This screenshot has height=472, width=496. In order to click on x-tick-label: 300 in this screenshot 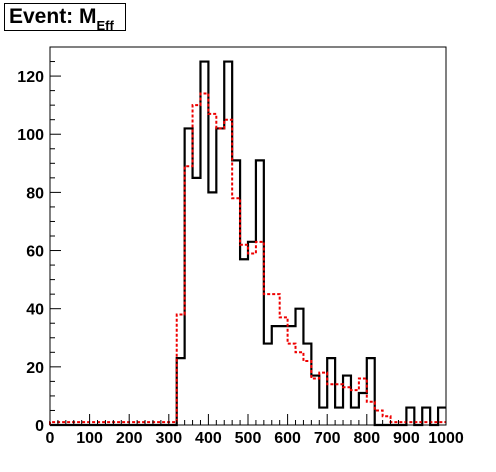, I will do `click(168, 438)`.